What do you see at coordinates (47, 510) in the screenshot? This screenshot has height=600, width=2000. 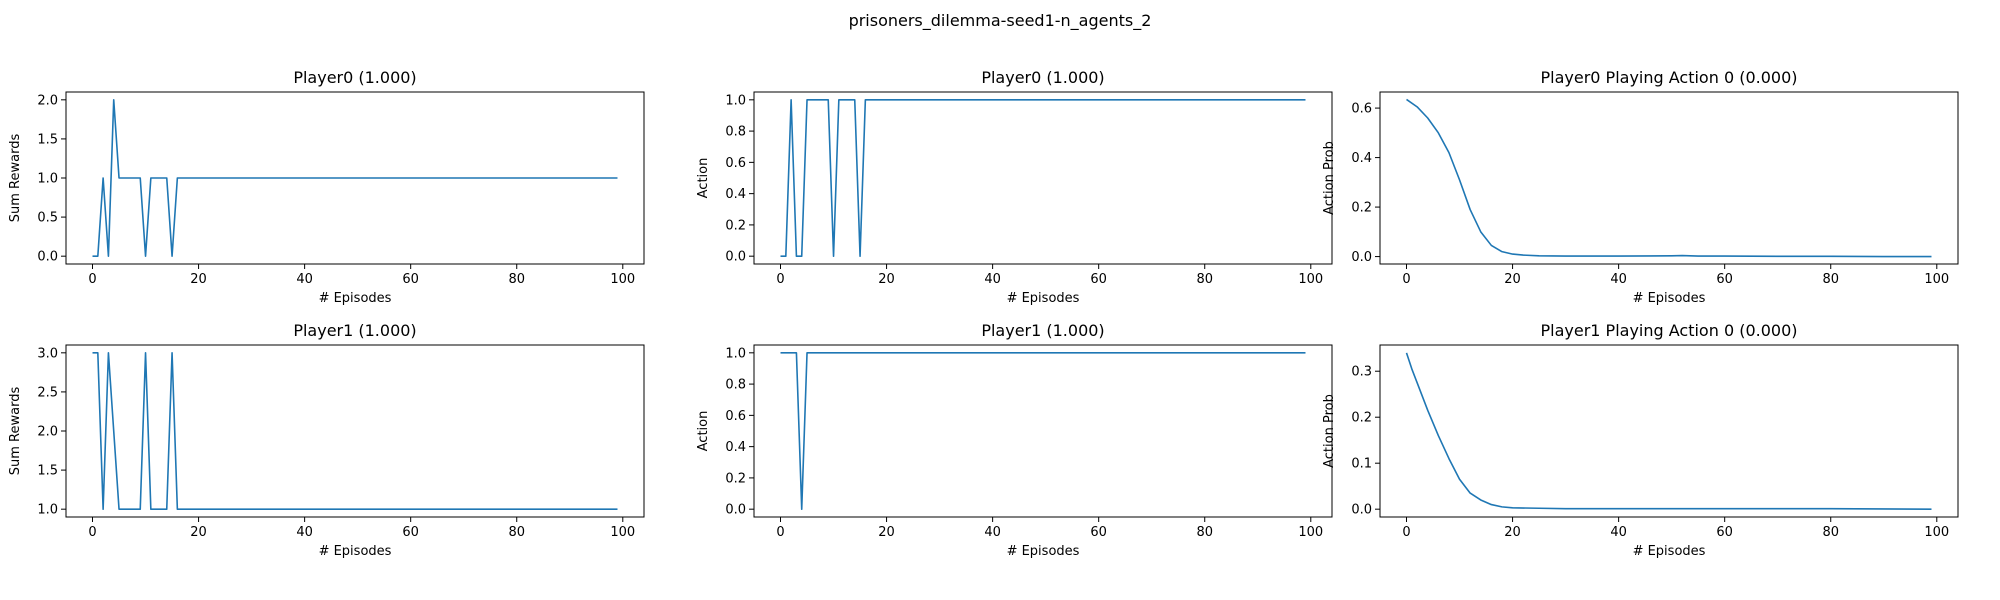 I see `chart-3-ytick-label: 1.0` at bounding box center [47, 510].